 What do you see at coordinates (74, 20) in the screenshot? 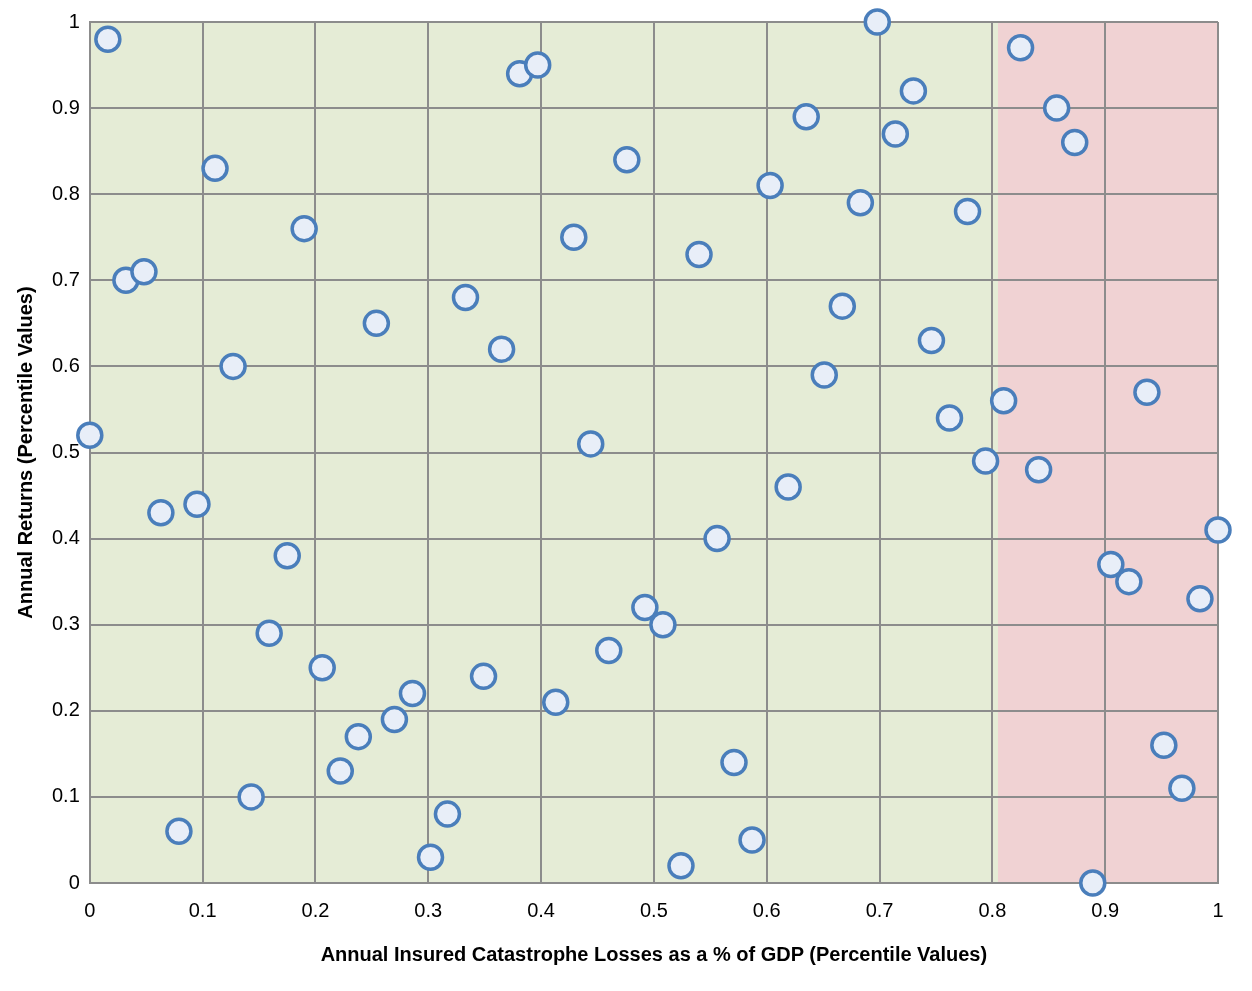
I see `y-tick-label: 1` at bounding box center [74, 20].